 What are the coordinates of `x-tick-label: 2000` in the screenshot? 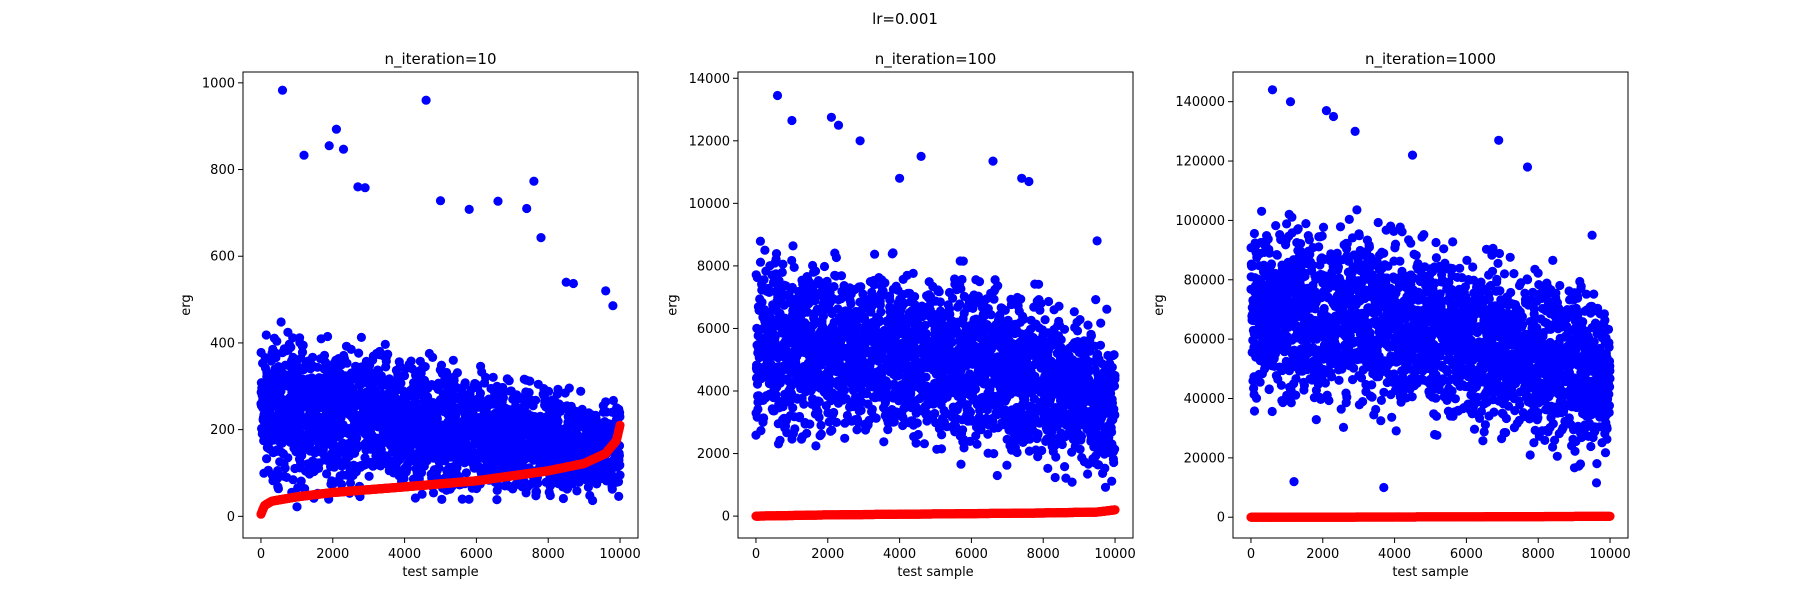 It's located at (332, 554).